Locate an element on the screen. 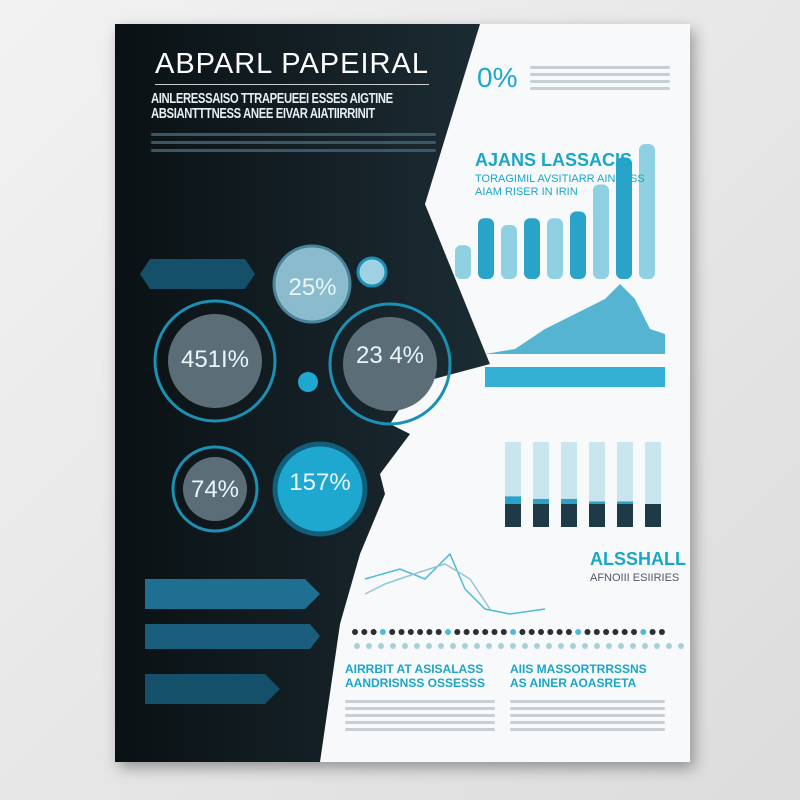 Image resolution: width=800 pixels, height=800 pixels. stat-4: 74% is located at coordinates (215, 489).